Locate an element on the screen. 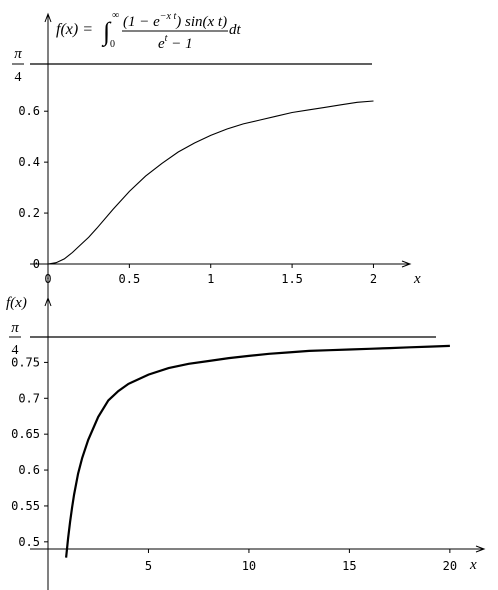 Image resolution: width=498 pixels, height=590 pixels. formula-differential: dt is located at coordinates (235, 30).